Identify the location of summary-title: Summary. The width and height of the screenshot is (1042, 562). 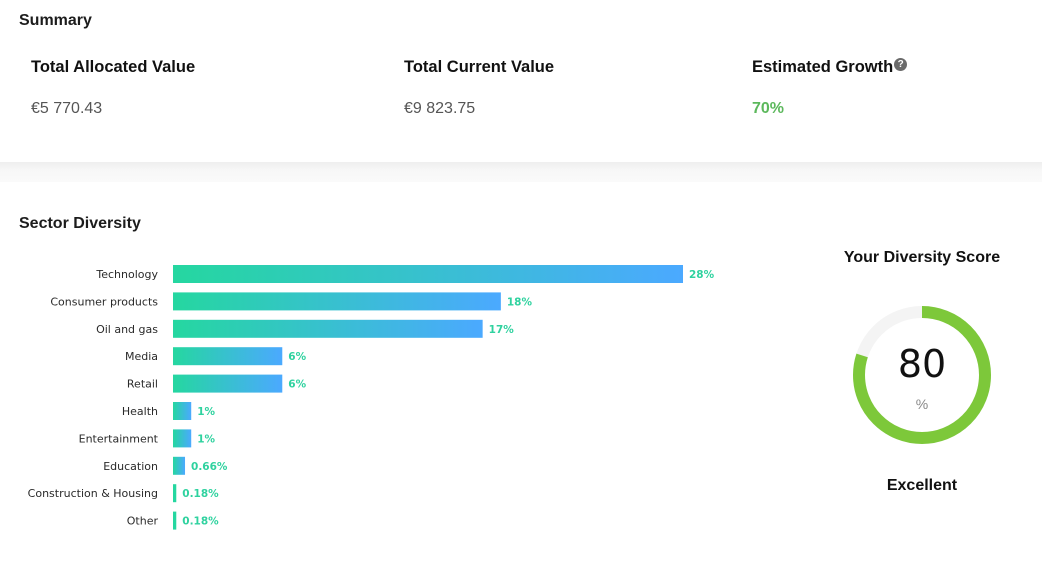
(55, 20).